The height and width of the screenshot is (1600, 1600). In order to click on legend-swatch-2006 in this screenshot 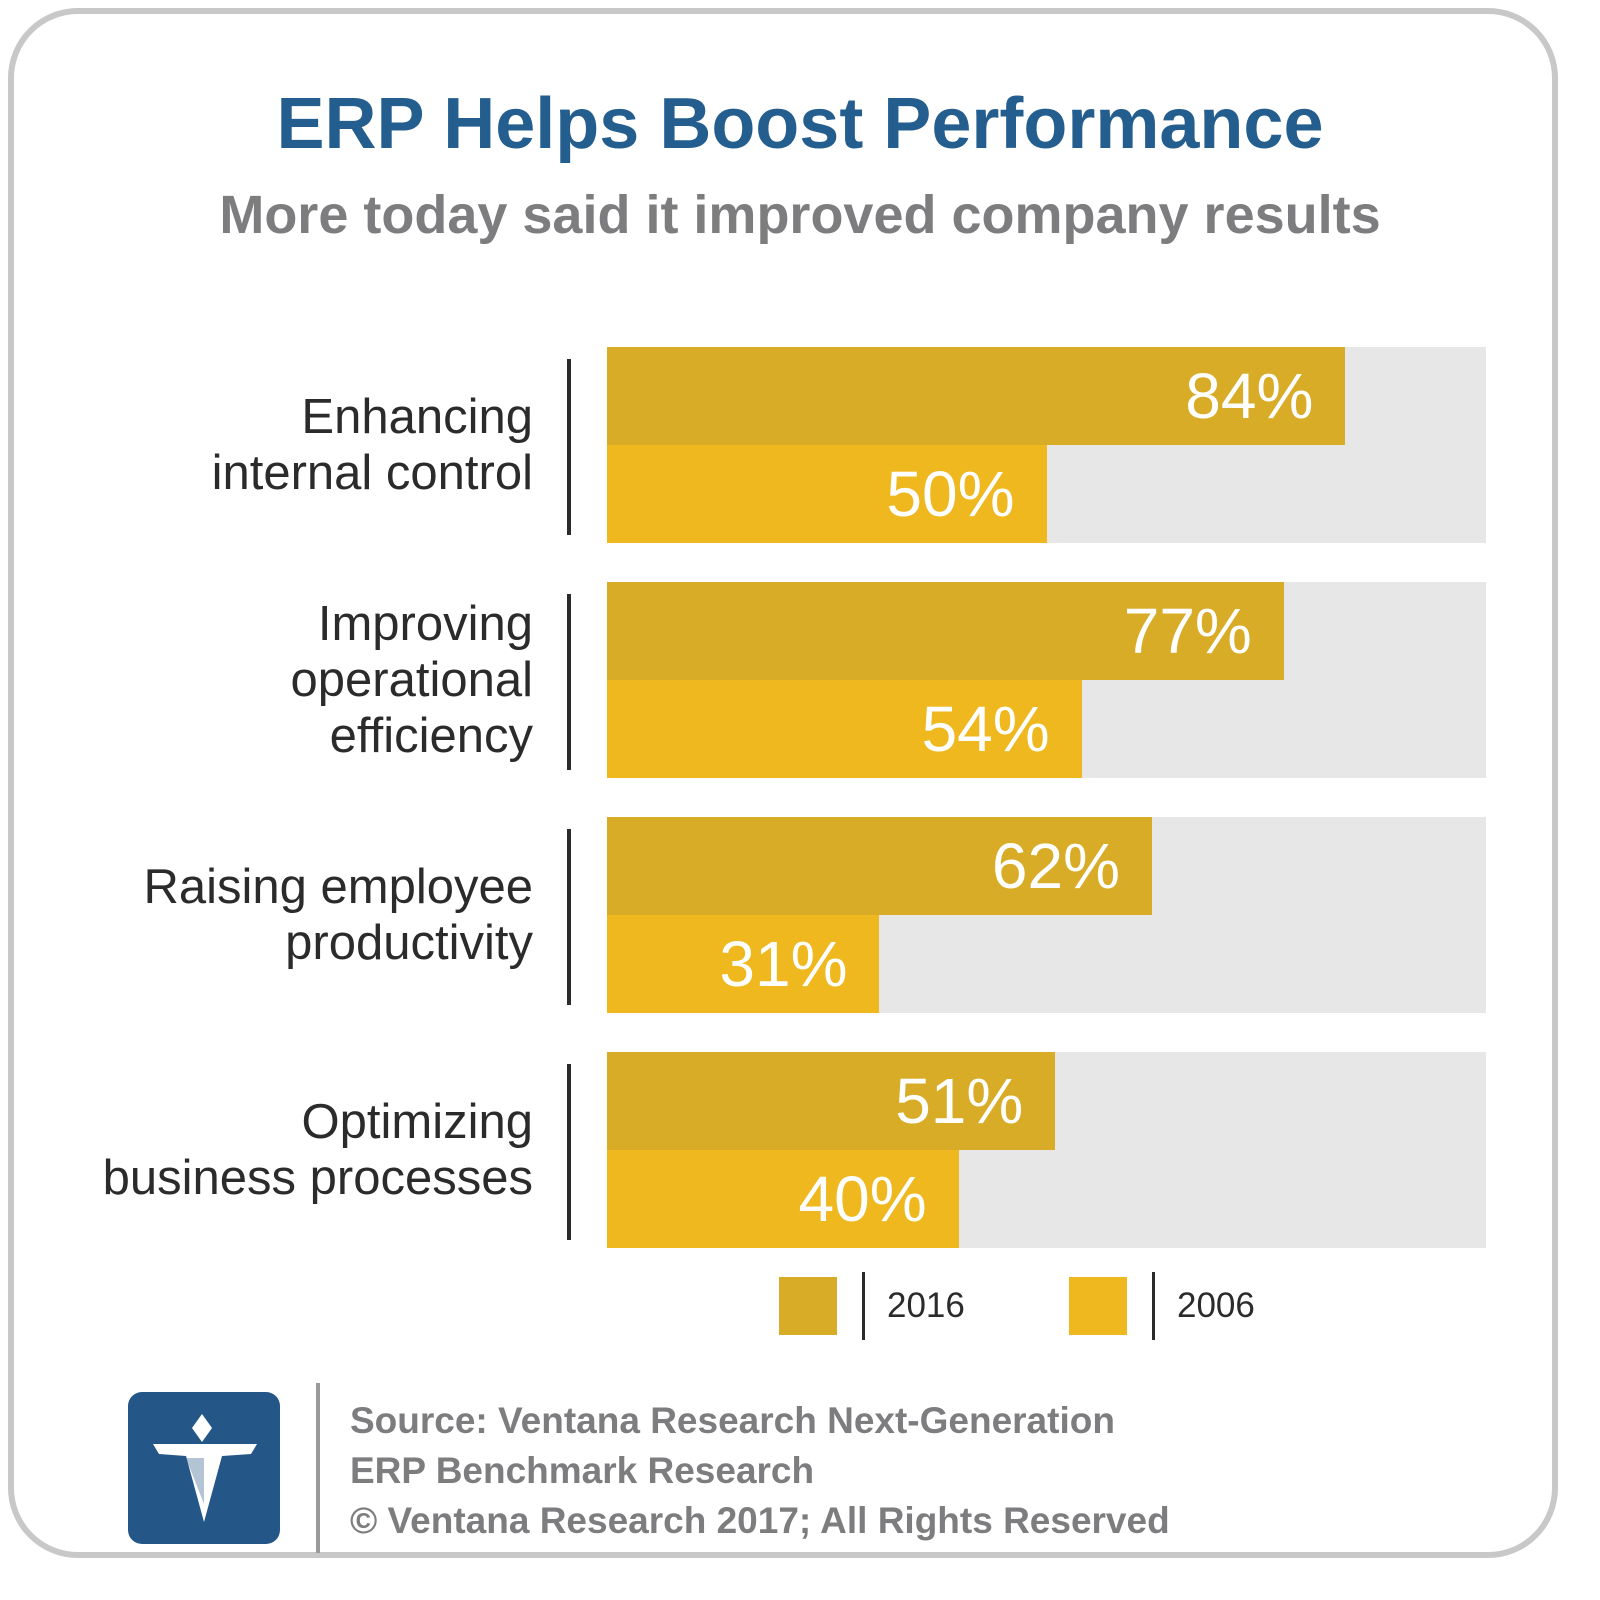, I will do `click(1098, 1306)`.